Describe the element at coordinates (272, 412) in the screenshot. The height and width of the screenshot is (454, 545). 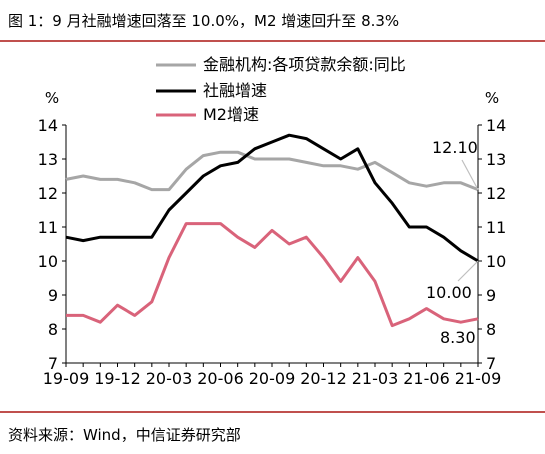
I see `source-divider` at that location.